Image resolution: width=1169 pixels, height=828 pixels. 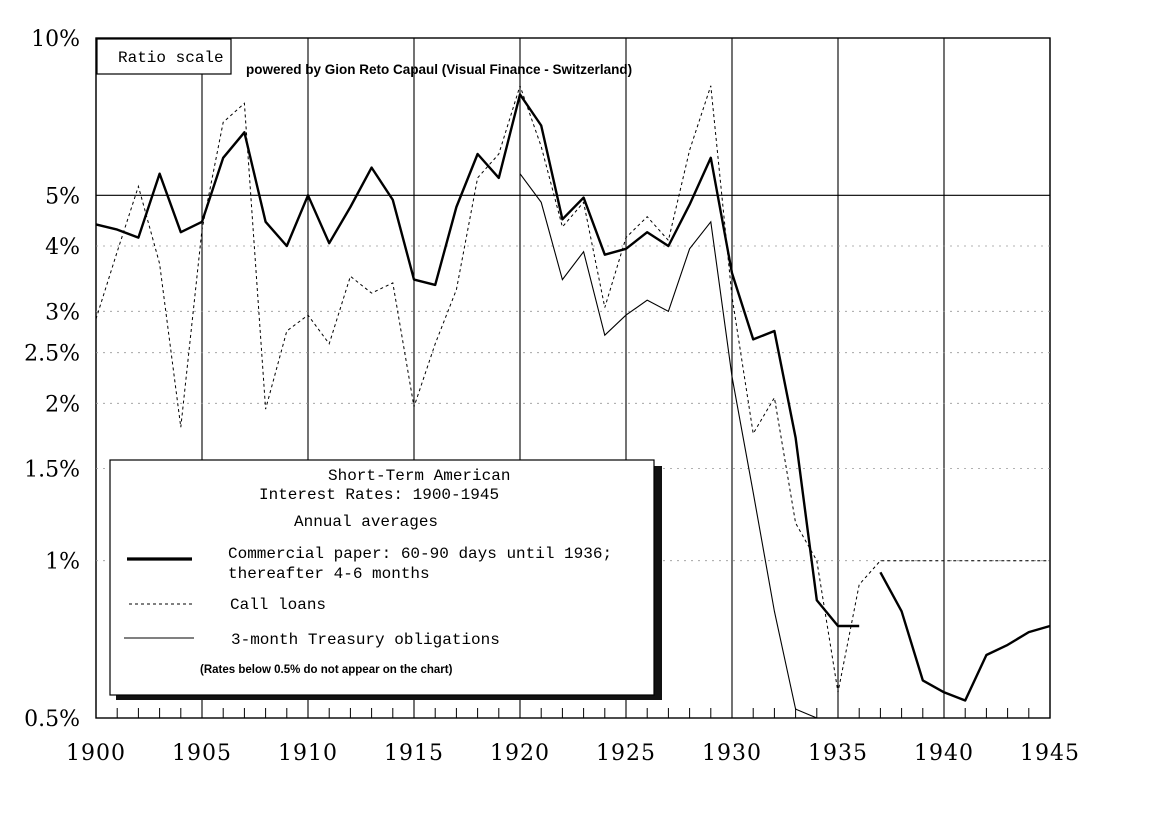 What do you see at coordinates (732, 753) in the screenshot?
I see `x-tick-1930: 1930` at bounding box center [732, 753].